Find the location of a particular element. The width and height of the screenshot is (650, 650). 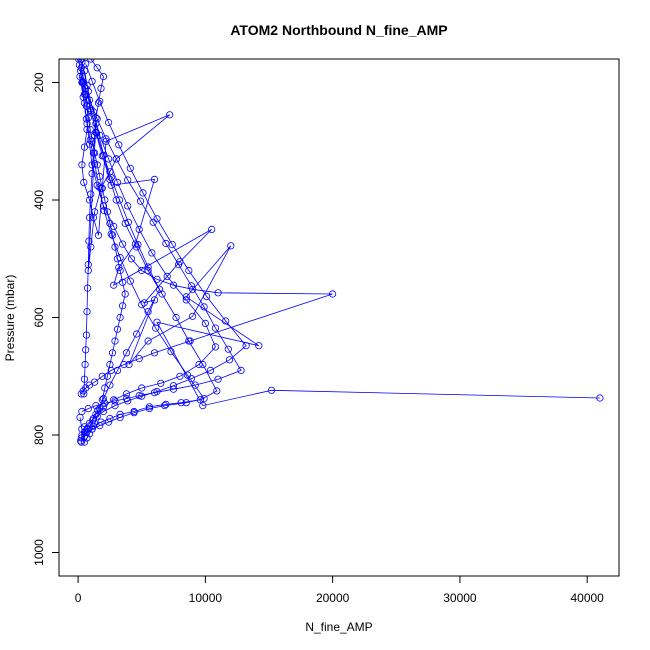

y-tick-label: 1000 is located at coordinates (39, 552).